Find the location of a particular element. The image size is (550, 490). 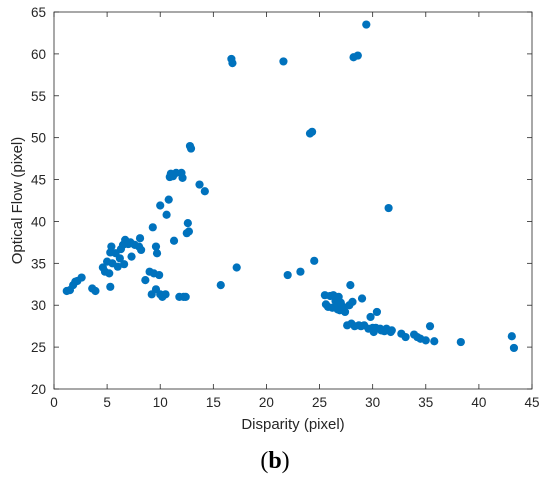

figure-caption: (b) is located at coordinates (275, 461).